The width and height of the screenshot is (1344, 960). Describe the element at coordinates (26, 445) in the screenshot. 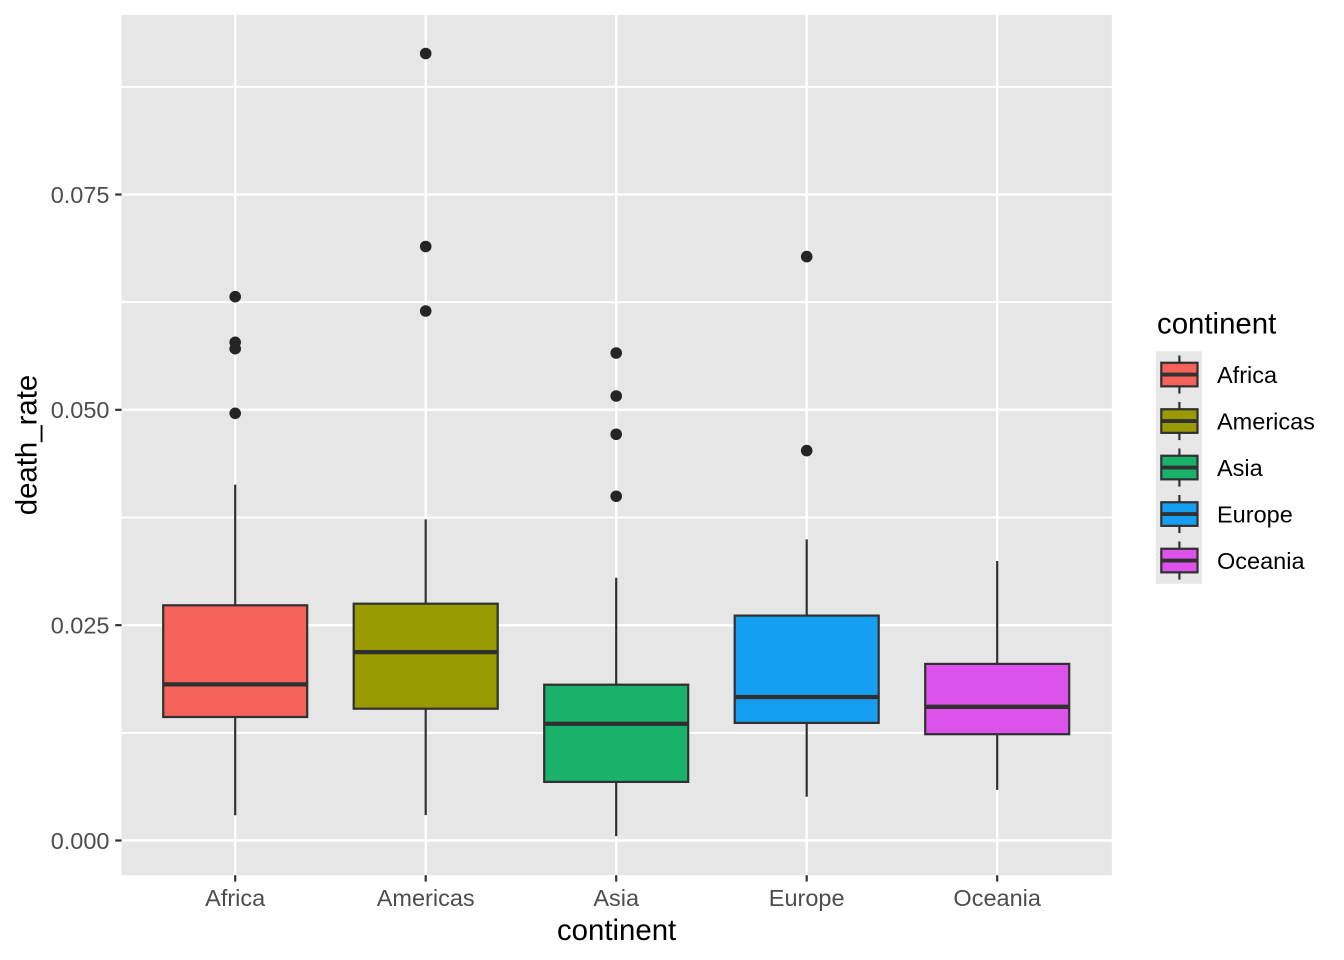

I see `svg-text: death_rate` at that location.